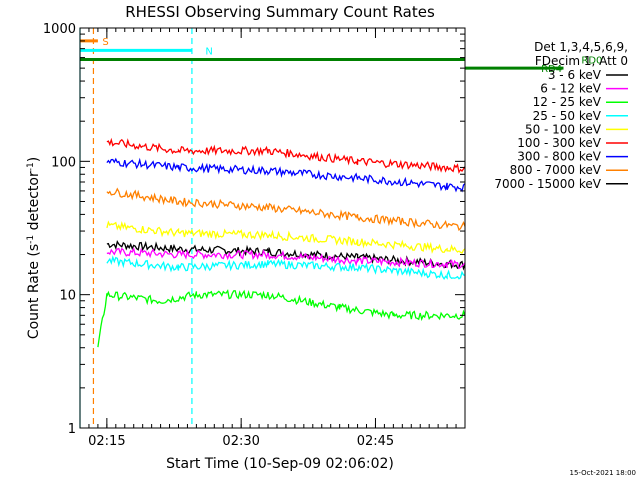 The image size is (640, 480). I want to click on legend-entry-label: 50 - 100 keV, so click(563, 129).